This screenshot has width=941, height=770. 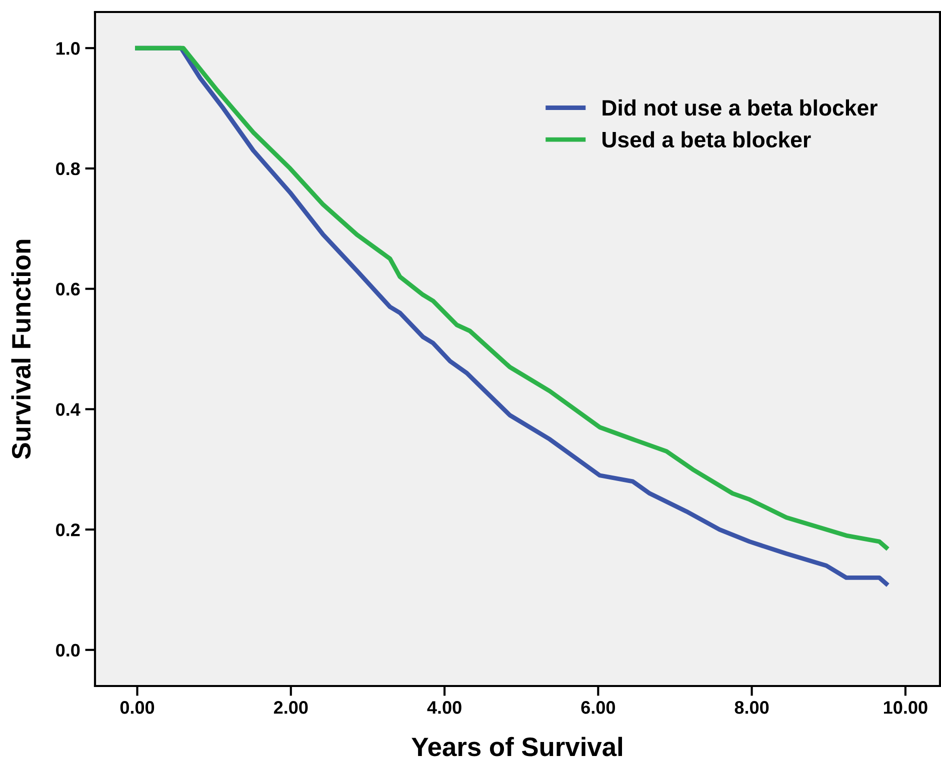 What do you see at coordinates (21, 349) in the screenshot?
I see `y-axis-title: Survival Function` at bounding box center [21, 349].